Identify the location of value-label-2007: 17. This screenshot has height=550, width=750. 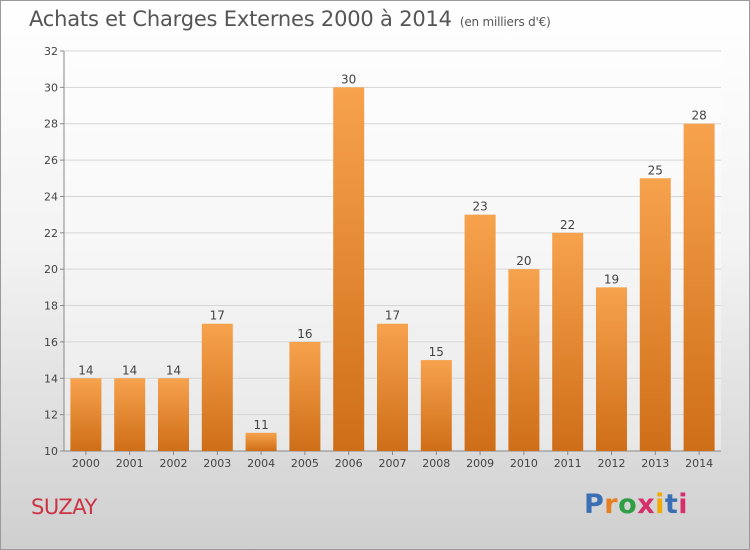
(392, 316).